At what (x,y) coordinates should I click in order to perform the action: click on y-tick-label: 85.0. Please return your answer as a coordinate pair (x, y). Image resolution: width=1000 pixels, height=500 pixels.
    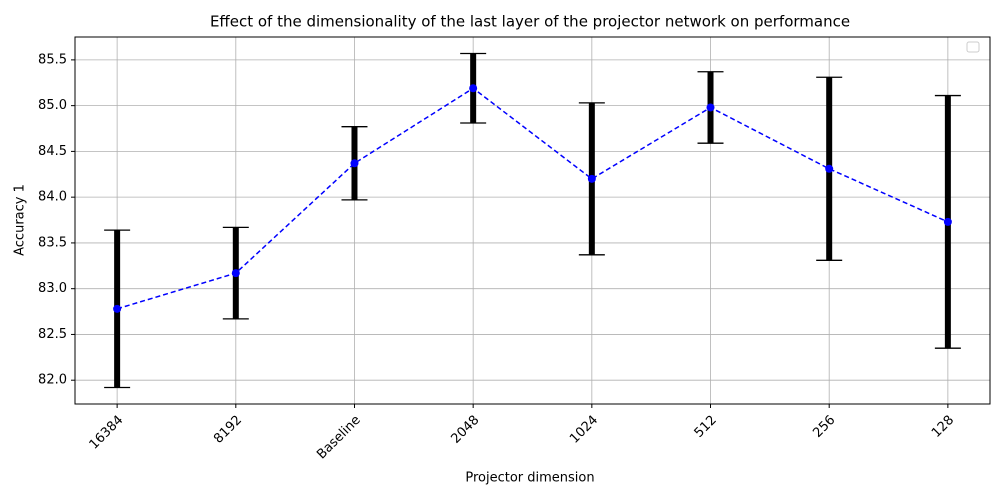
    Looking at the image, I should click on (52, 105).